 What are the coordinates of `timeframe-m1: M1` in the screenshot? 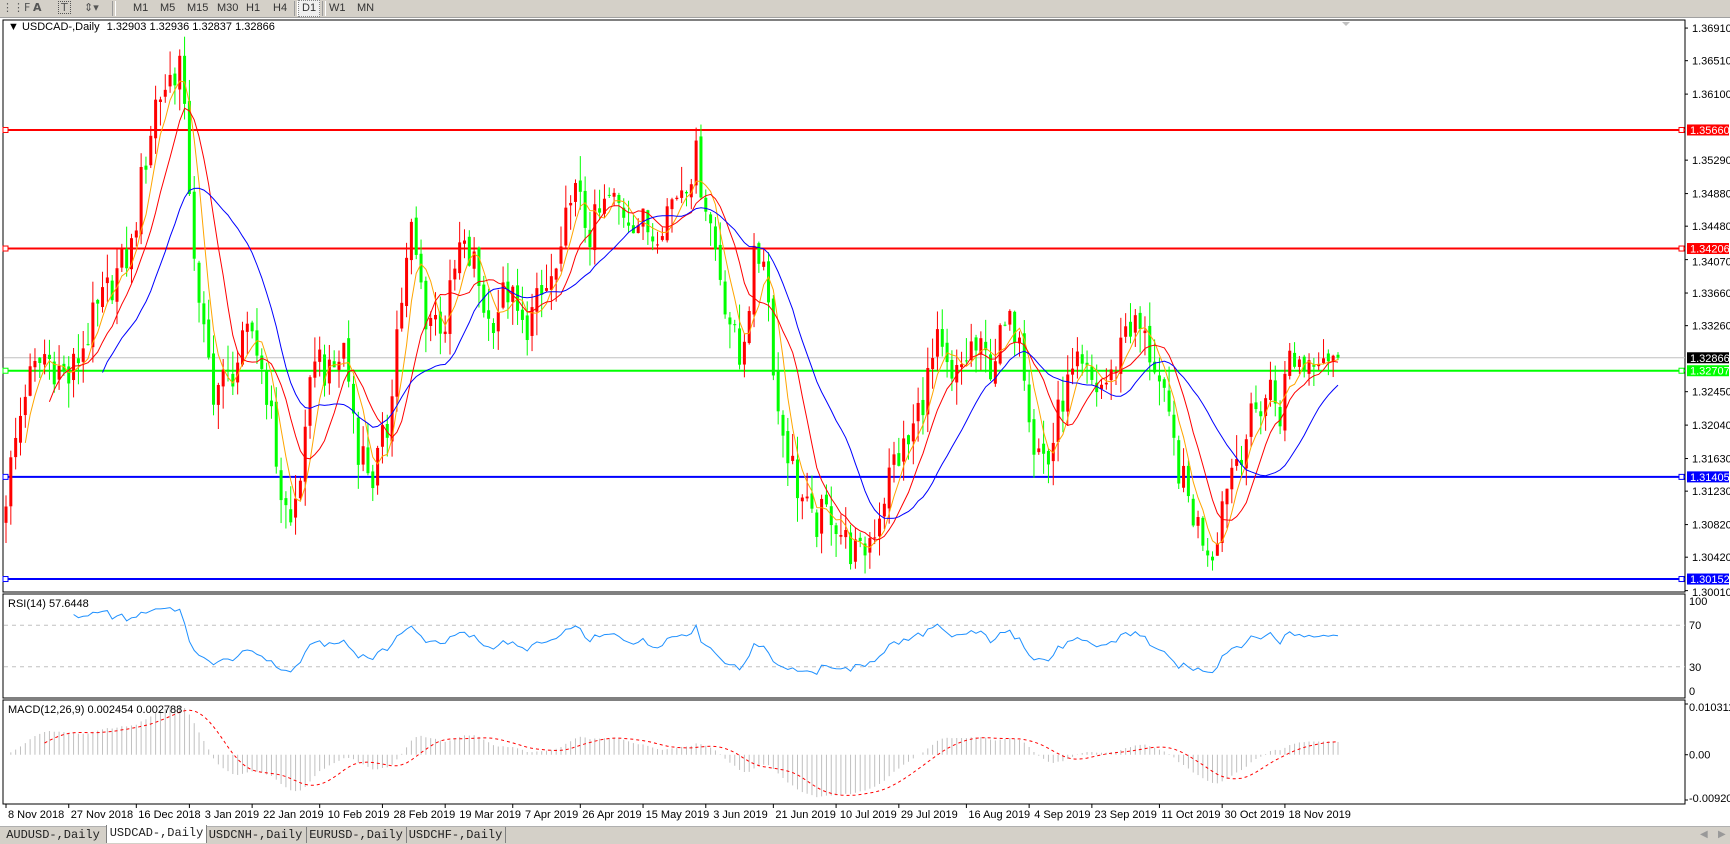 It's located at (141, 8).